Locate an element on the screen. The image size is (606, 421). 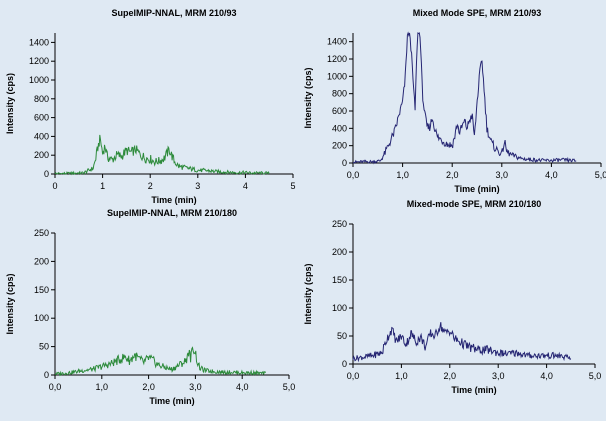
x-tick-label: 1 is located at coordinates (102, 186).